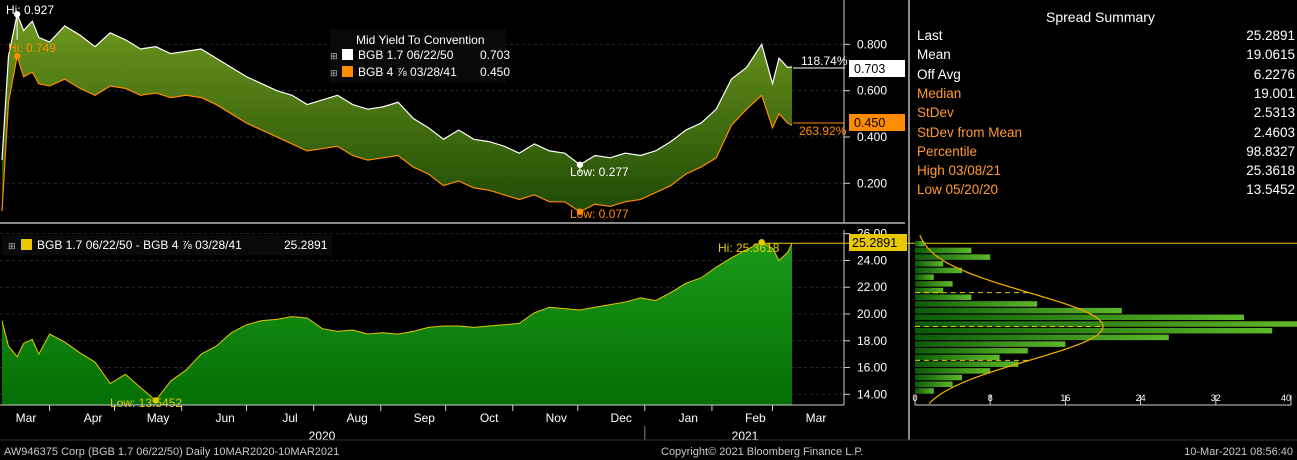  What do you see at coordinates (816, 418) in the screenshot?
I see `x-tick-label: Mar` at bounding box center [816, 418].